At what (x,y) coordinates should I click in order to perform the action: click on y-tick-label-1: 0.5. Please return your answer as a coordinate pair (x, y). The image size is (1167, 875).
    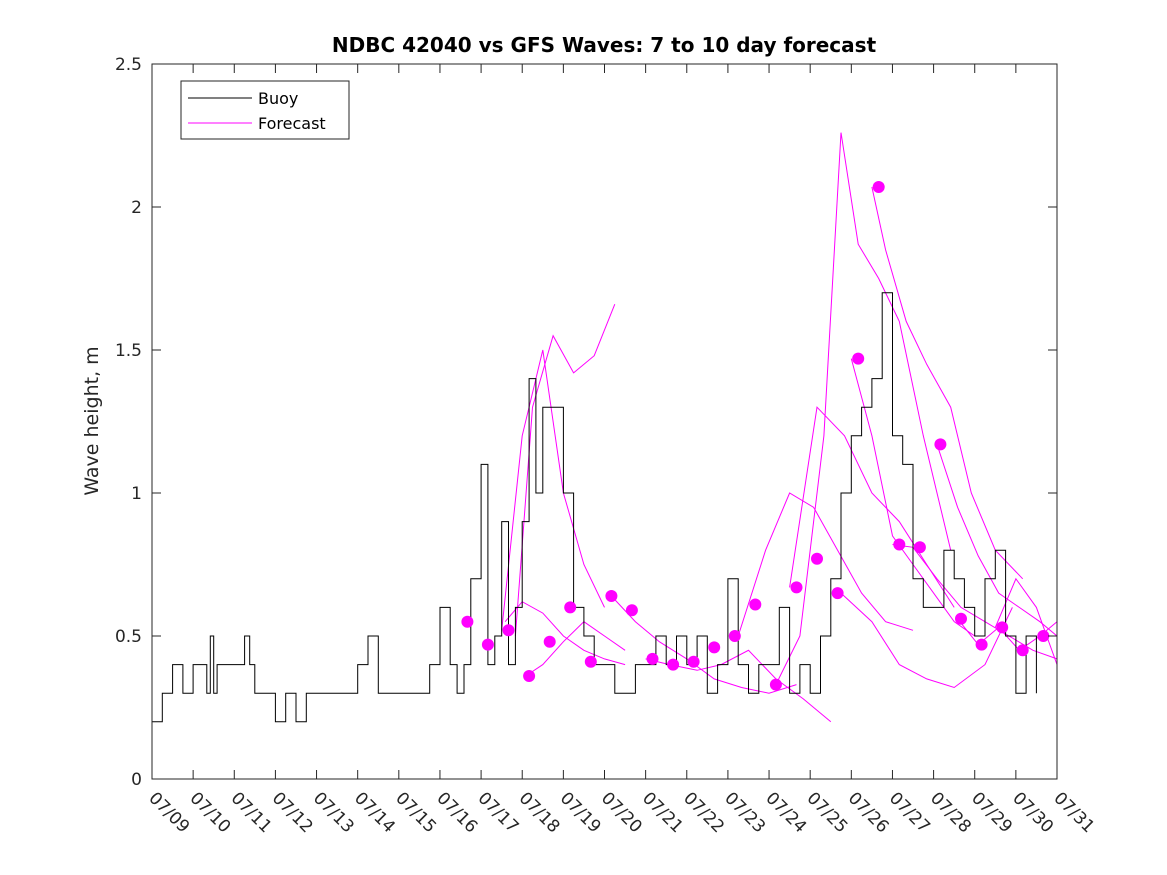
    Looking at the image, I should click on (128, 637).